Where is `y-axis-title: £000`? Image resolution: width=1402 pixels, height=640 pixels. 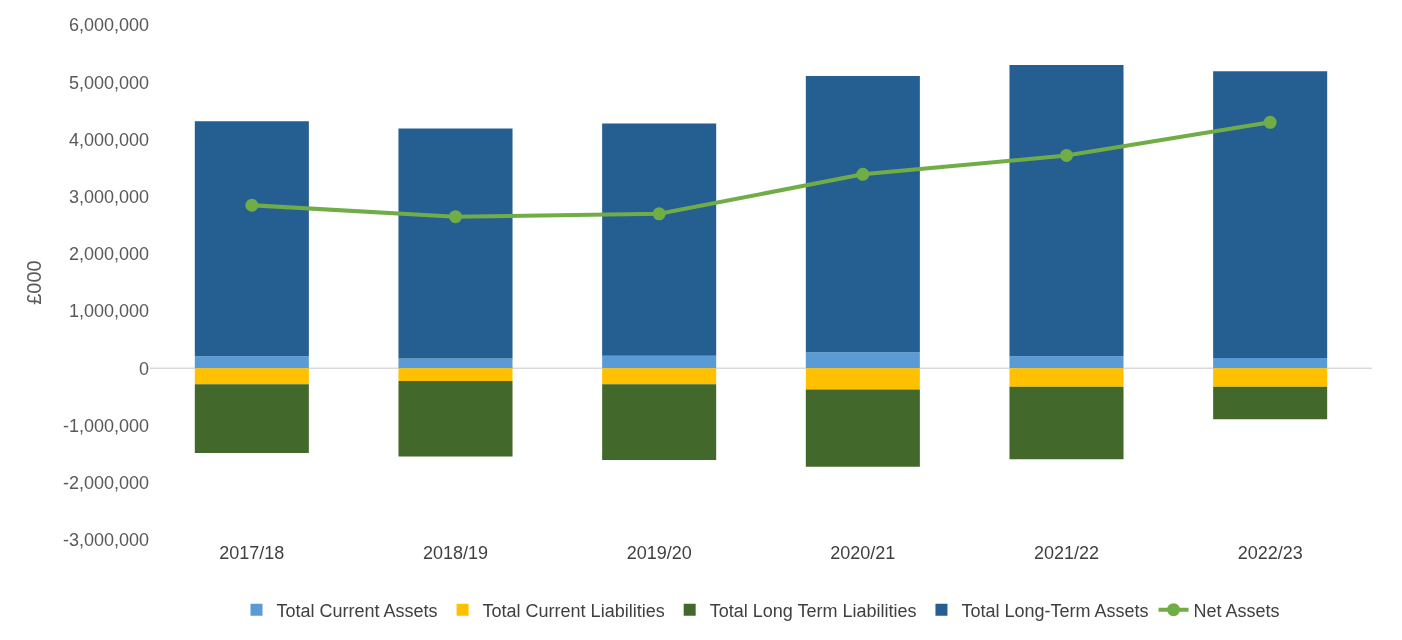
y-axis-title: £000 is located at coordinates (34, 282).